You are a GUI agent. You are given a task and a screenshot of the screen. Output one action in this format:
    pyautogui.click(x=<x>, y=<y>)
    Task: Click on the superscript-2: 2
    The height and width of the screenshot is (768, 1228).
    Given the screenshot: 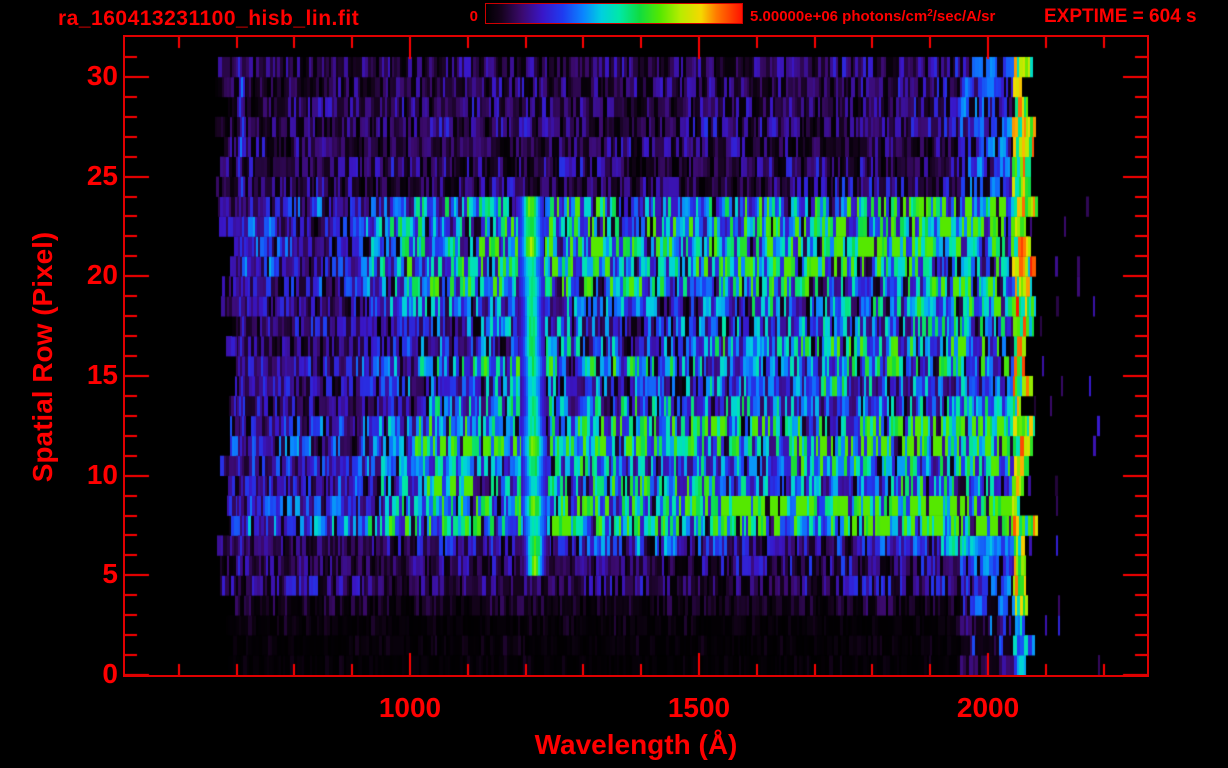 What is the action you would take?
    pyautogui.click(x=930, y=13)
    